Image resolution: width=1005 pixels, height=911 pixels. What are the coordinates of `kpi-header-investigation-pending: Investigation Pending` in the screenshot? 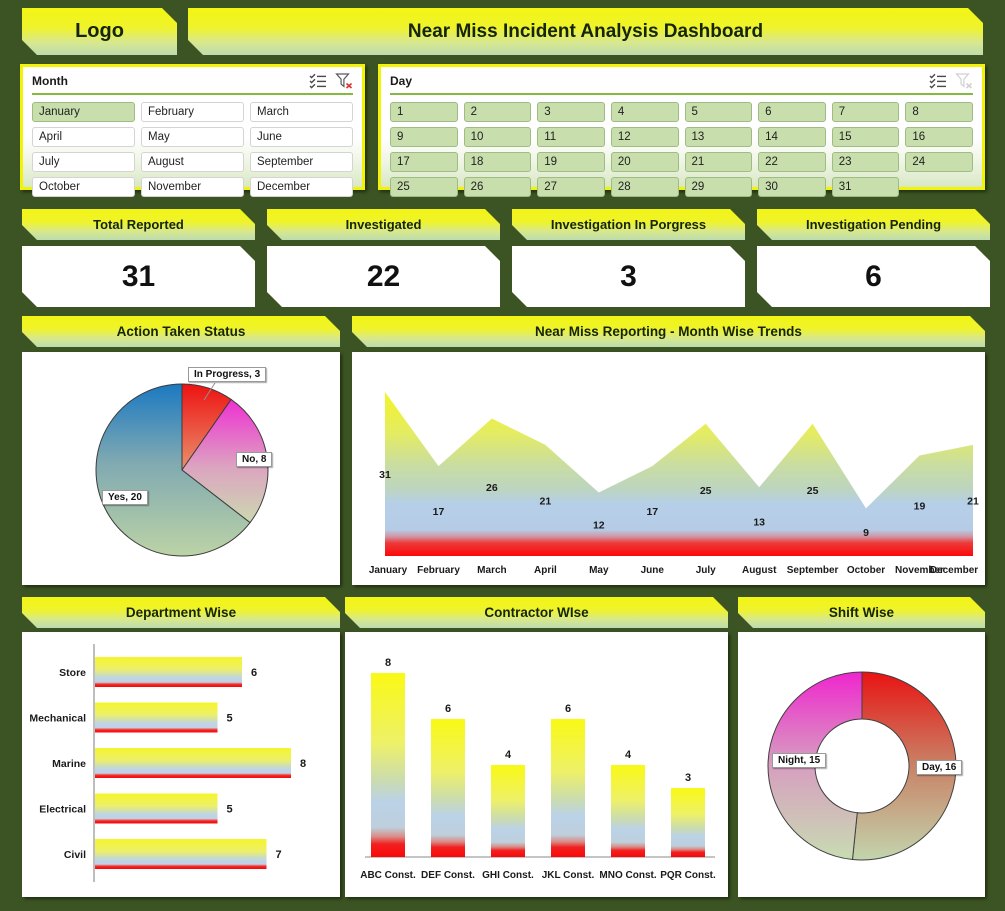 It's located at (873, 224).